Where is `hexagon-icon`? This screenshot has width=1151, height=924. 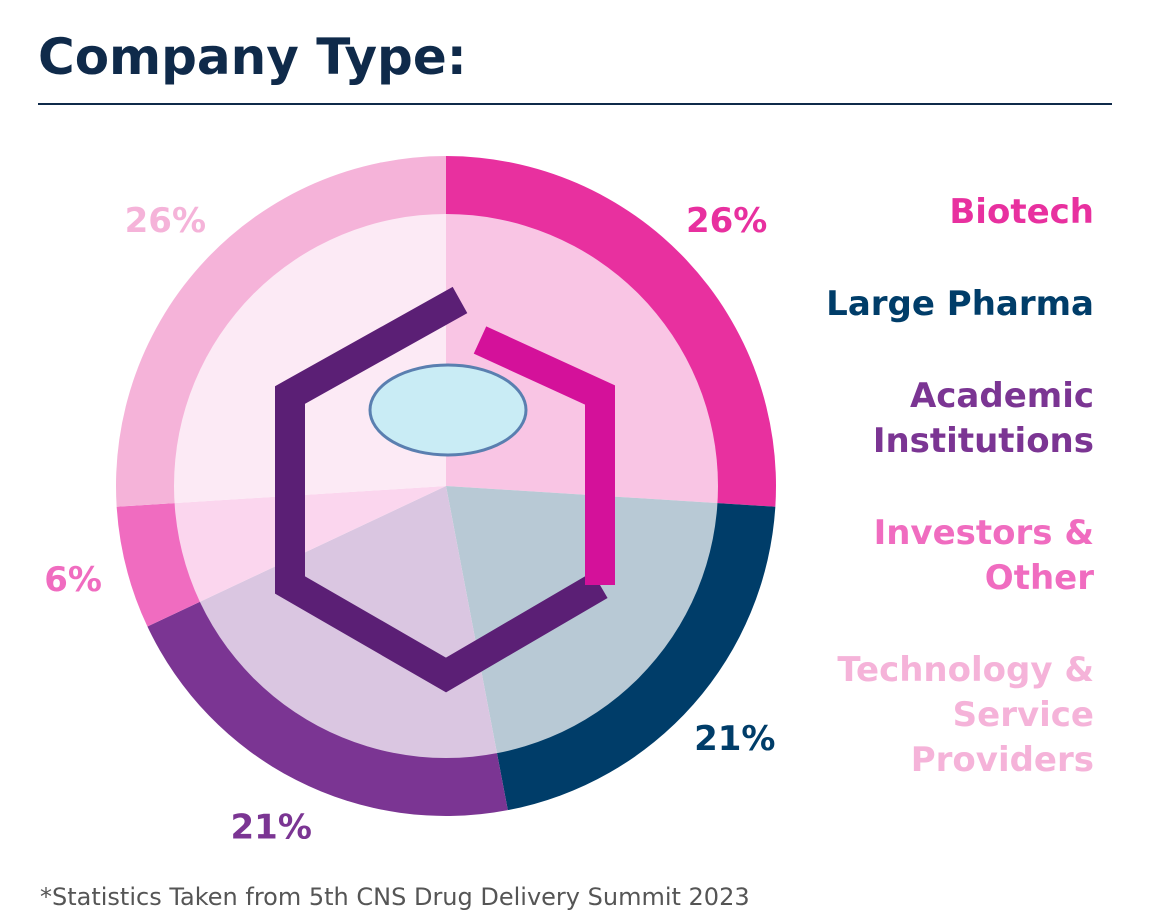 hexagon-icon is located at coordinates (445, 489).